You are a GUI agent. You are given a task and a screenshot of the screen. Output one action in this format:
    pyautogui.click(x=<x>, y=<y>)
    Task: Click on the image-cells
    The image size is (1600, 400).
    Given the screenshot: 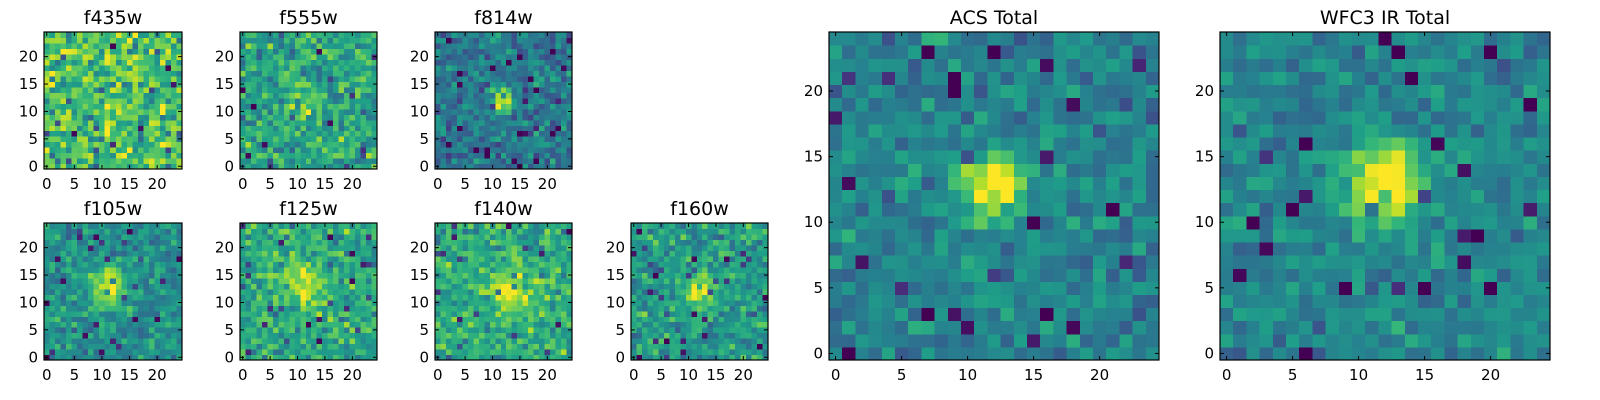 What is the action you would take?
    pyautogui.click(x=309, y=101)
    